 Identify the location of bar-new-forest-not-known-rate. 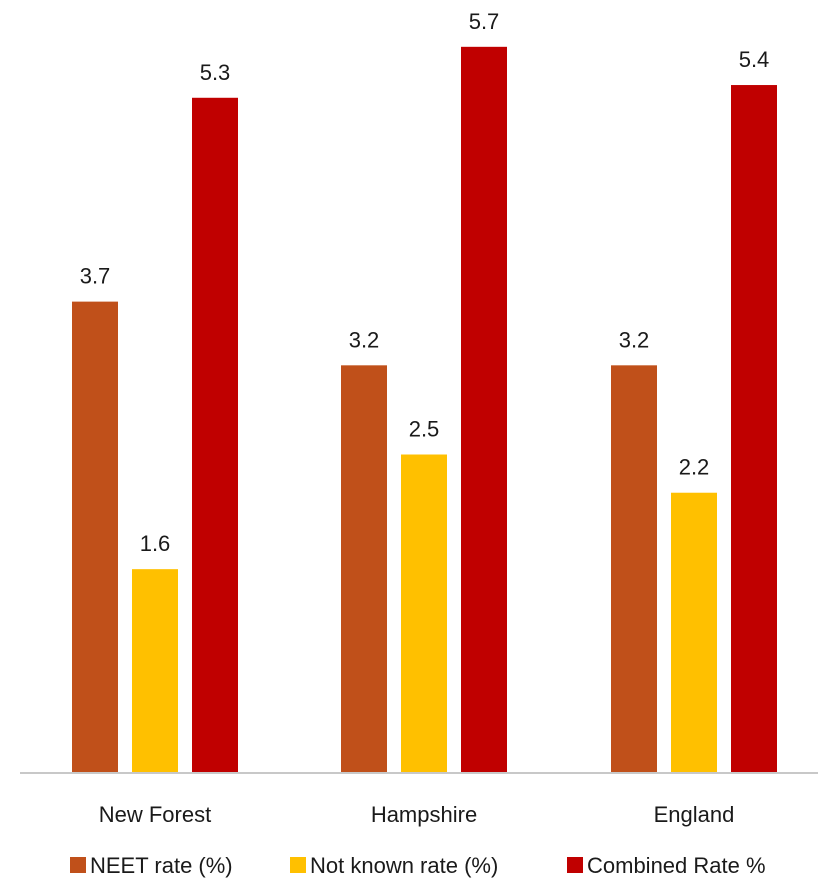
(155, 671).